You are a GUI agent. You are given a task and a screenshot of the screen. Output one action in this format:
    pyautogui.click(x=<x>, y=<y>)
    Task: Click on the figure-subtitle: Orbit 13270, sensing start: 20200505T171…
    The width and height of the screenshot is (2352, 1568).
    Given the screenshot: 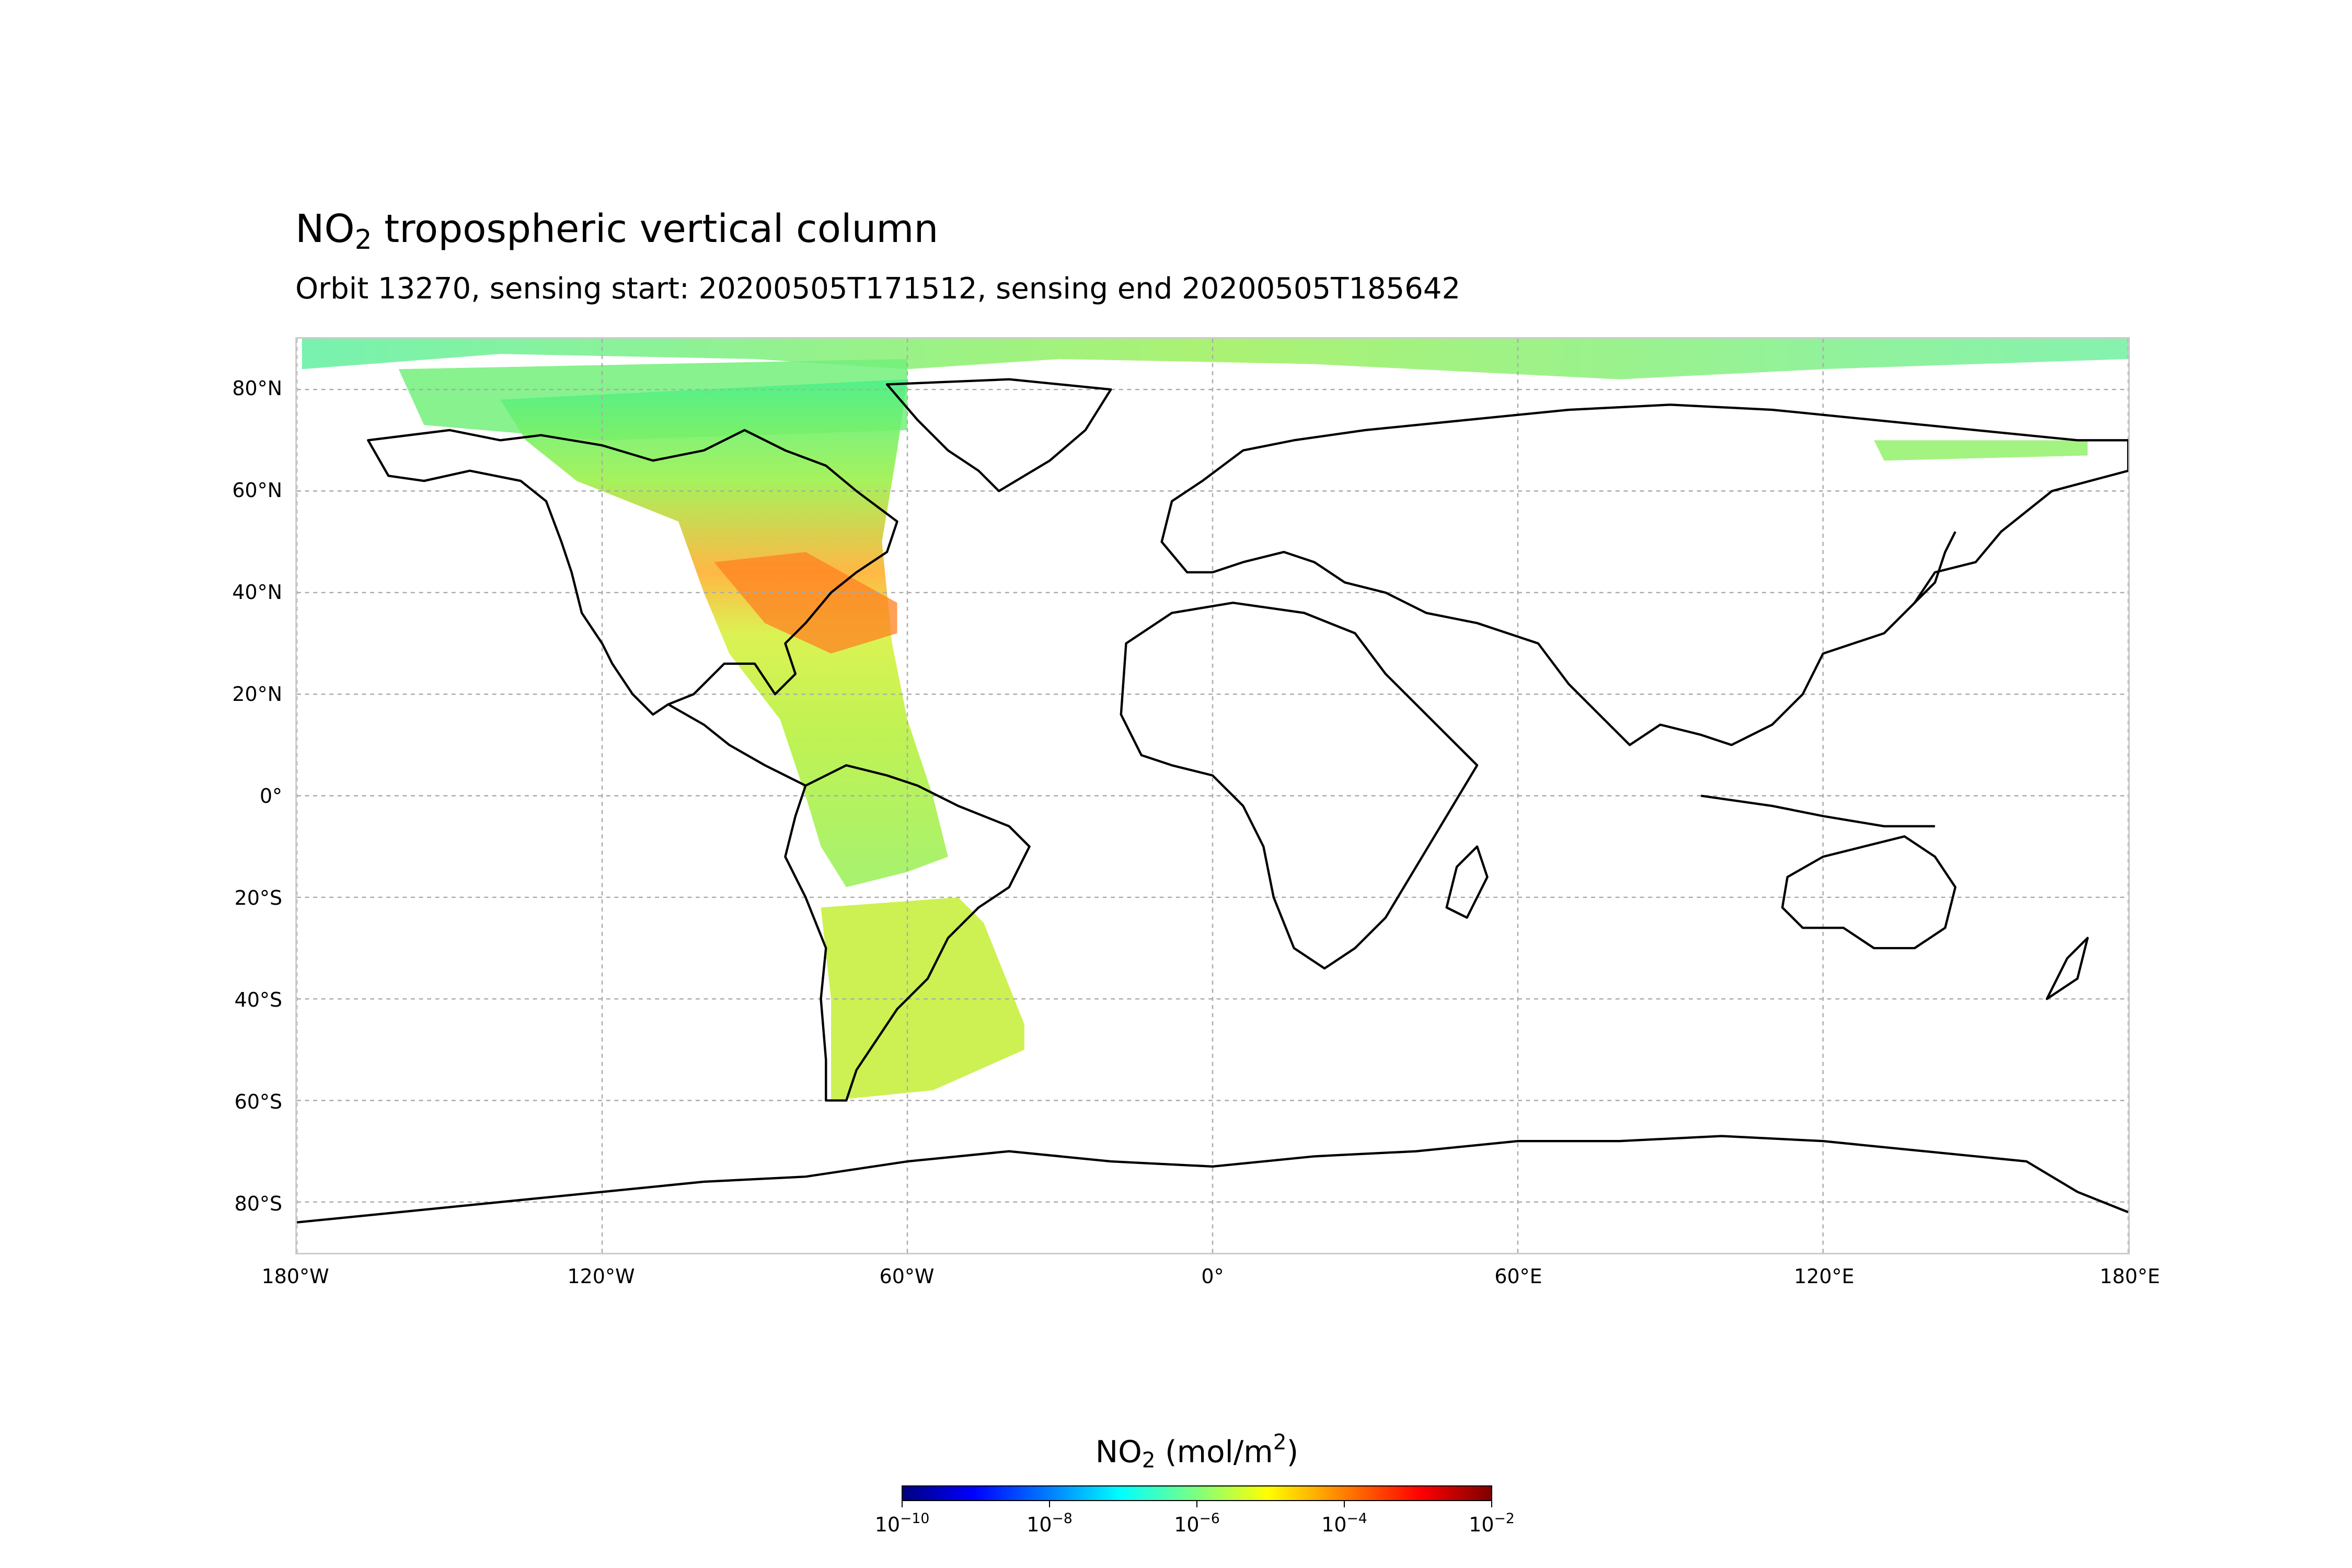 What is the action you would take?
    pyautogui.click(x=878, y=289)
    